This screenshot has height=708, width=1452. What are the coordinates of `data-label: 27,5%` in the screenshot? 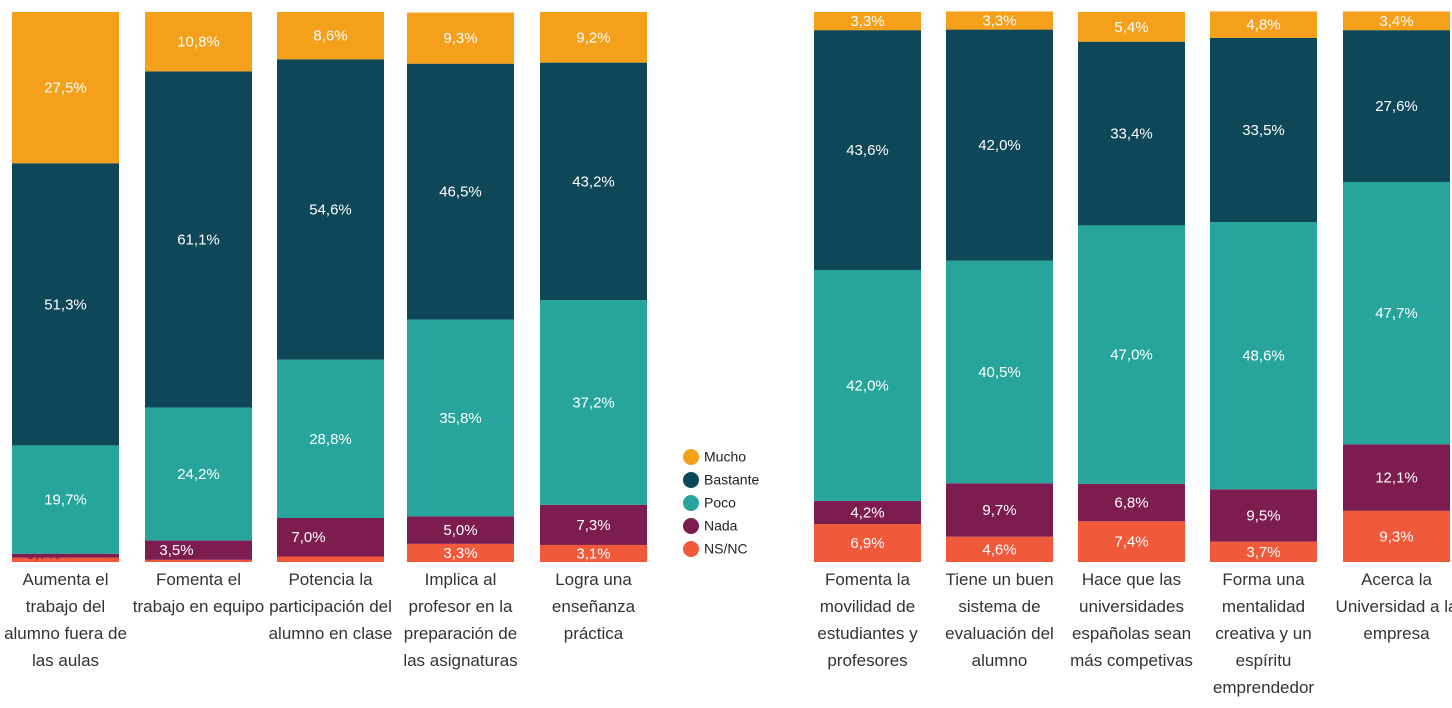 It's located at (65, 88).